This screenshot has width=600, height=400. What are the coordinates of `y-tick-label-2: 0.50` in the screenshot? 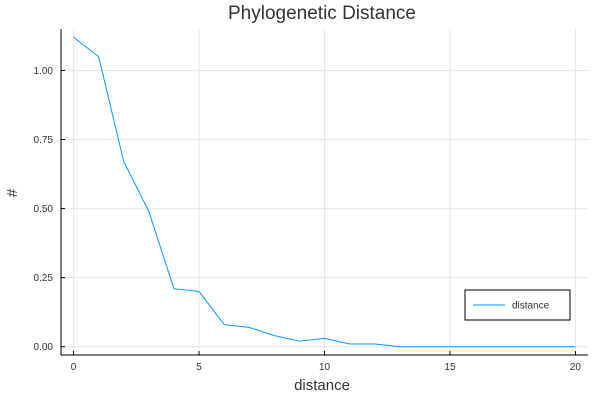 It's located at (44, 209).